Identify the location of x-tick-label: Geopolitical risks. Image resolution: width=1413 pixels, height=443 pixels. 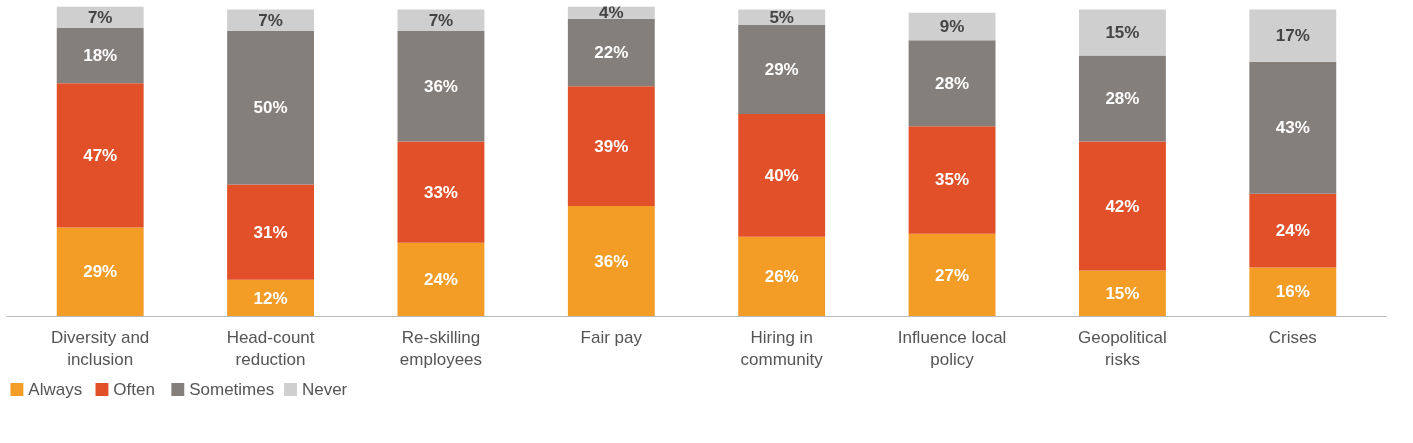
(1122, 348).